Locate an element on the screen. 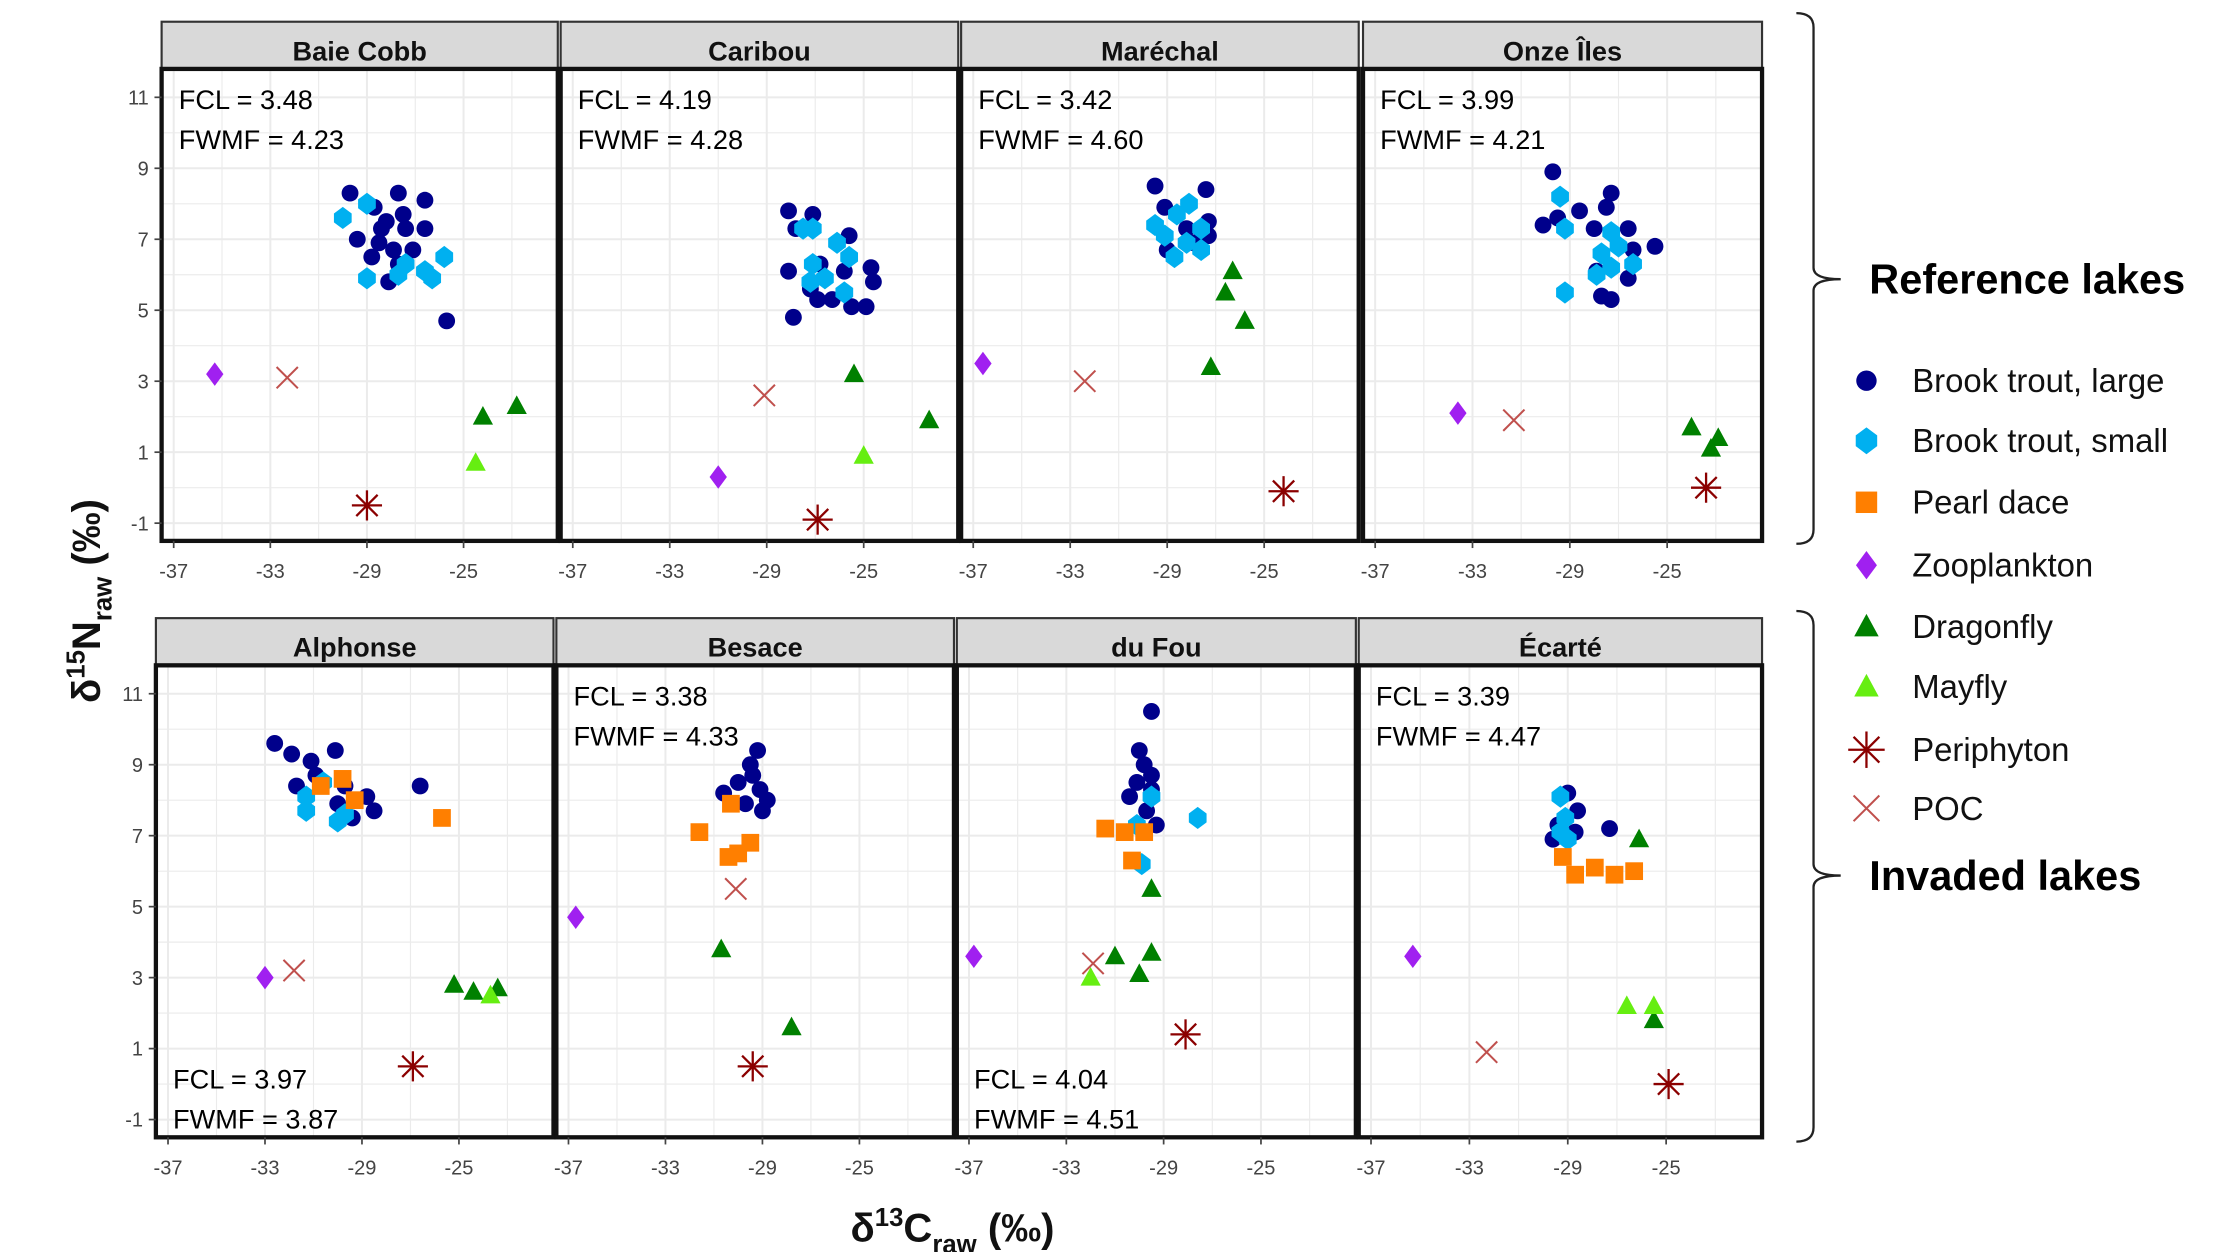 The height and width of the screenshot is (1252, 2214). legend-label: Pearl dace is located at coordinates (1990, 502).